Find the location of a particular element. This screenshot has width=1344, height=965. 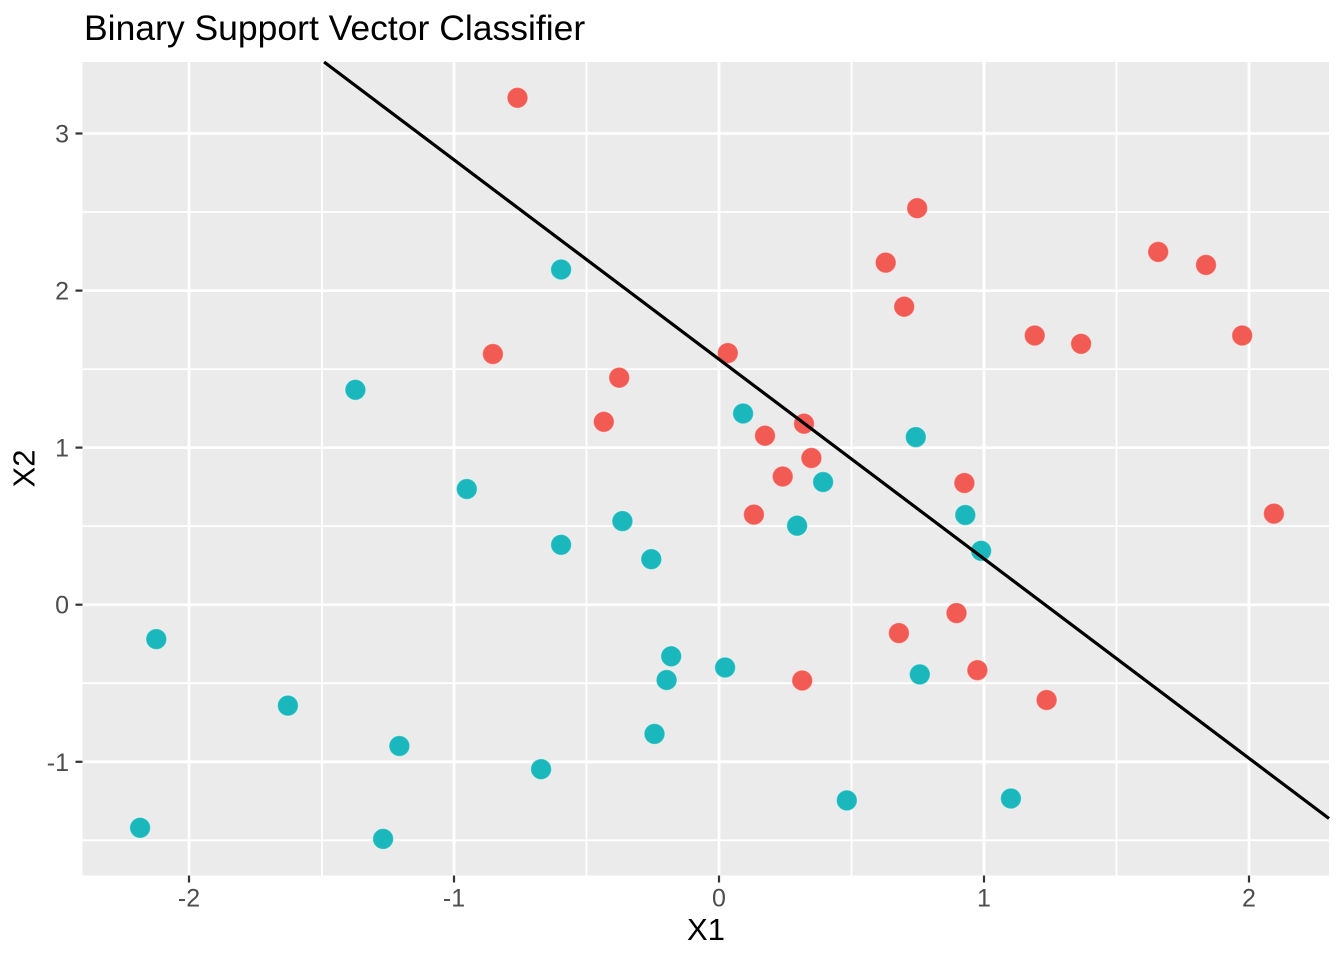

svg-text: 3 is located at coordinates (62, 135).